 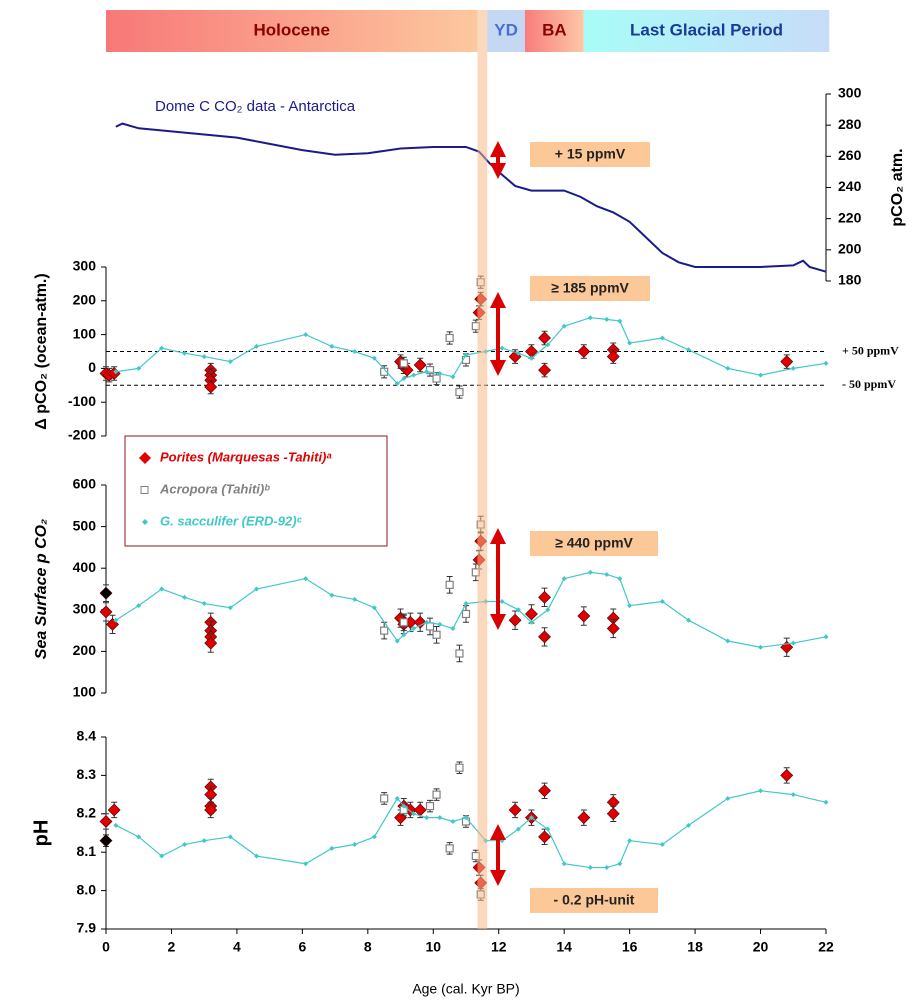 I want to click on annotation: ≥ 185 ppmV, so click(x=590, y=288).